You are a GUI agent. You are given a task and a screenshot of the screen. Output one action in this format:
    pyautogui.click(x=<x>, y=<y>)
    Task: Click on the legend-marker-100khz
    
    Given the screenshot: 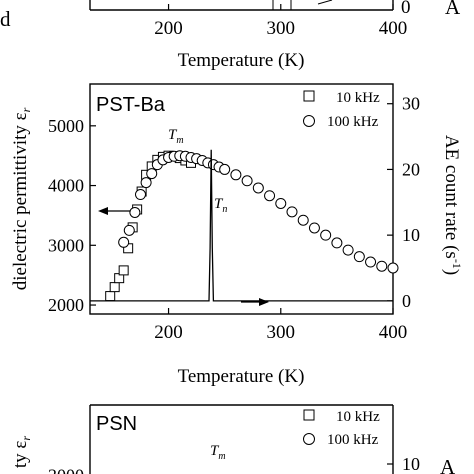 What is the action you would take?
    pyautogui.click(x=309, y=121)
    